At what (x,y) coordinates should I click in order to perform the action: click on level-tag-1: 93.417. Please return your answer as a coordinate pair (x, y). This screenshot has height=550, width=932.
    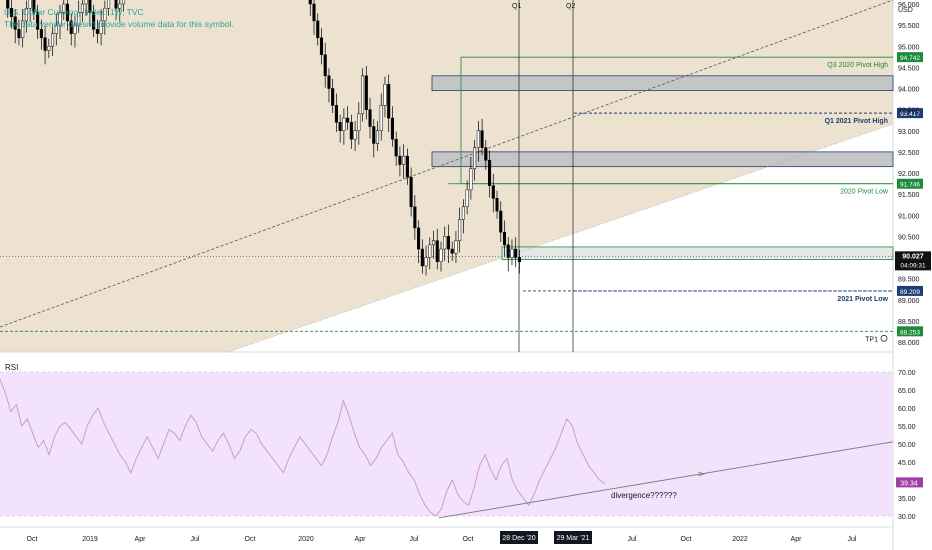
    Looking at the image, I should click on (910, 113).